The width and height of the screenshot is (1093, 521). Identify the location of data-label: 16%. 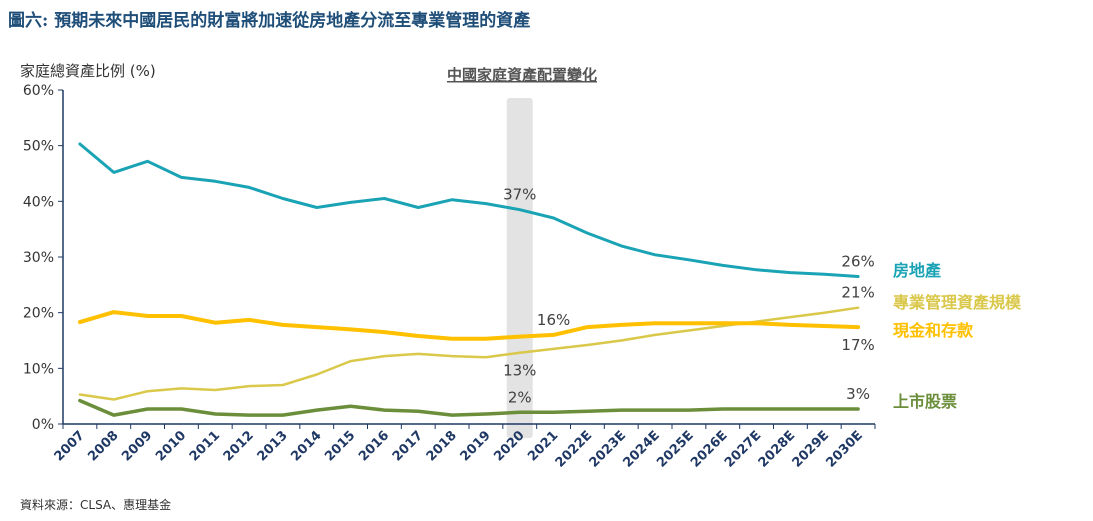
(553, 320).